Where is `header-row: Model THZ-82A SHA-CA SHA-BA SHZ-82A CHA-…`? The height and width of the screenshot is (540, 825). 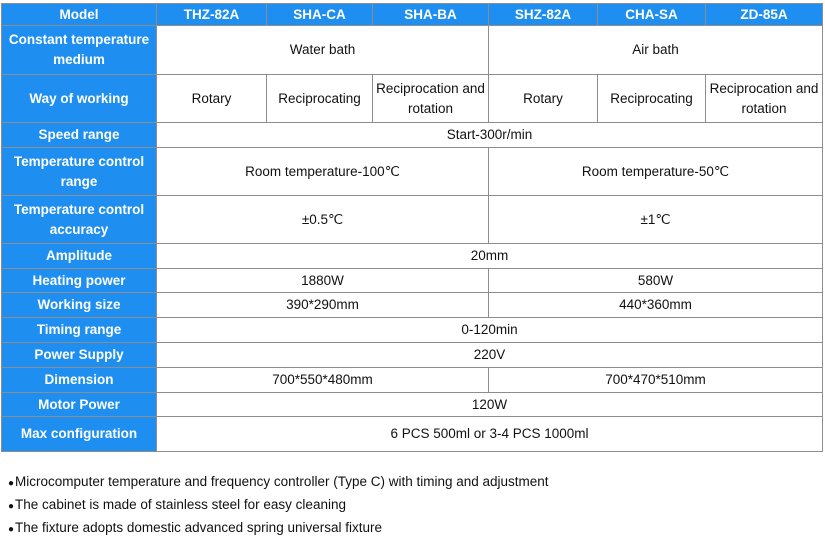 header-row: Model THZ-82A SHA-CA SHA-BA SHZ-82A CHA-… is located at coordinates (412, 14).